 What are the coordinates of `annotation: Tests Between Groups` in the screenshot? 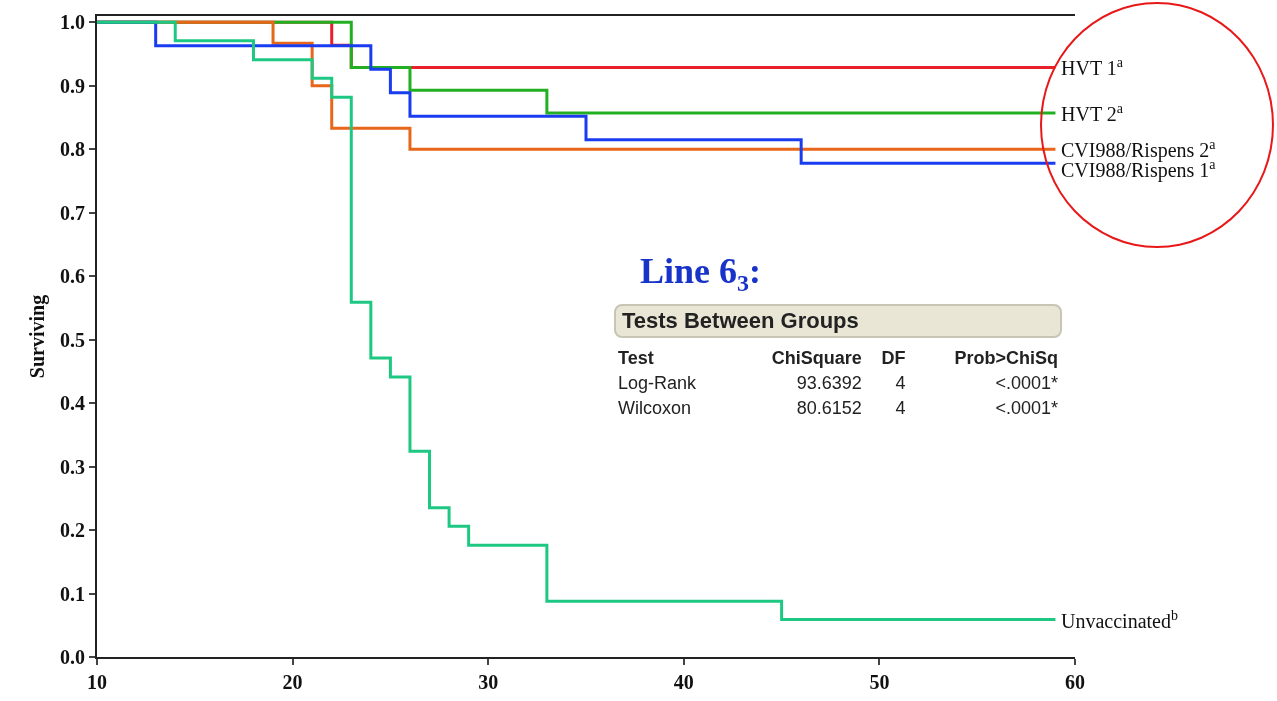 It's located at (740, 320).